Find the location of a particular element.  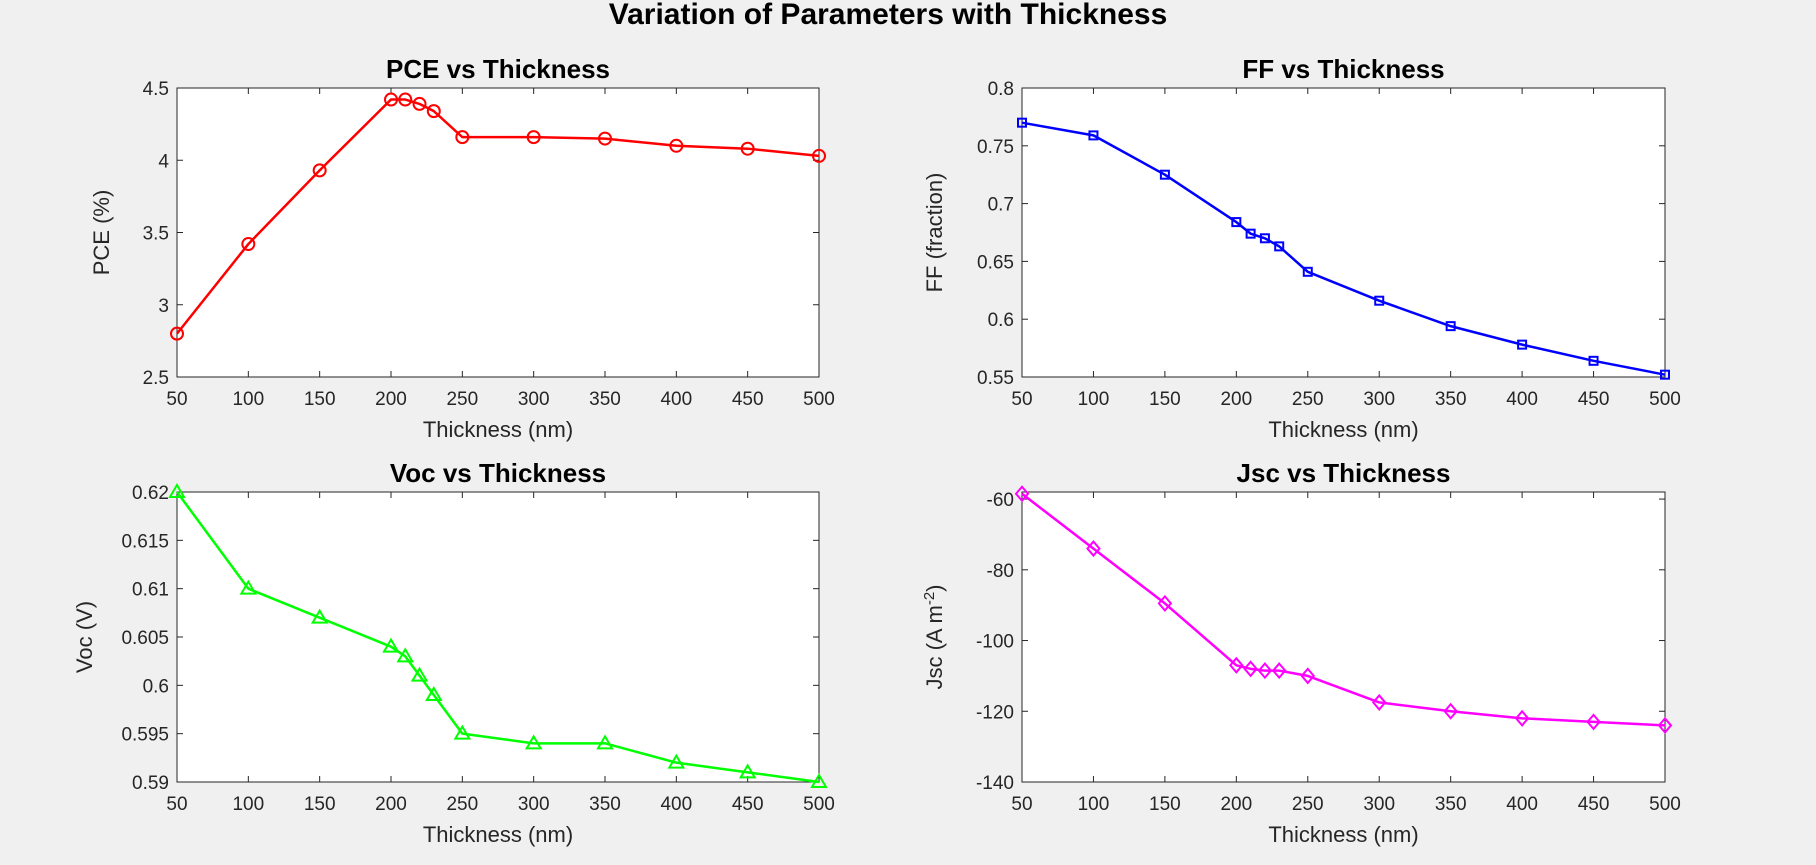

y-tick-label: 0.75 is located at coordinates (995, 147).